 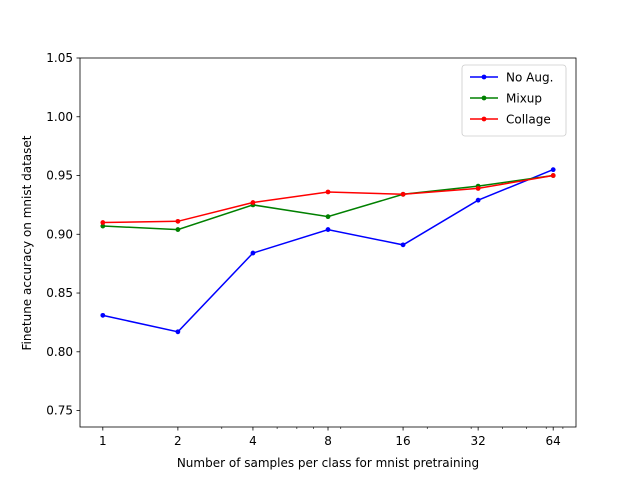 I want to click on x-tick-label: 64, so click(x=553, y=441).